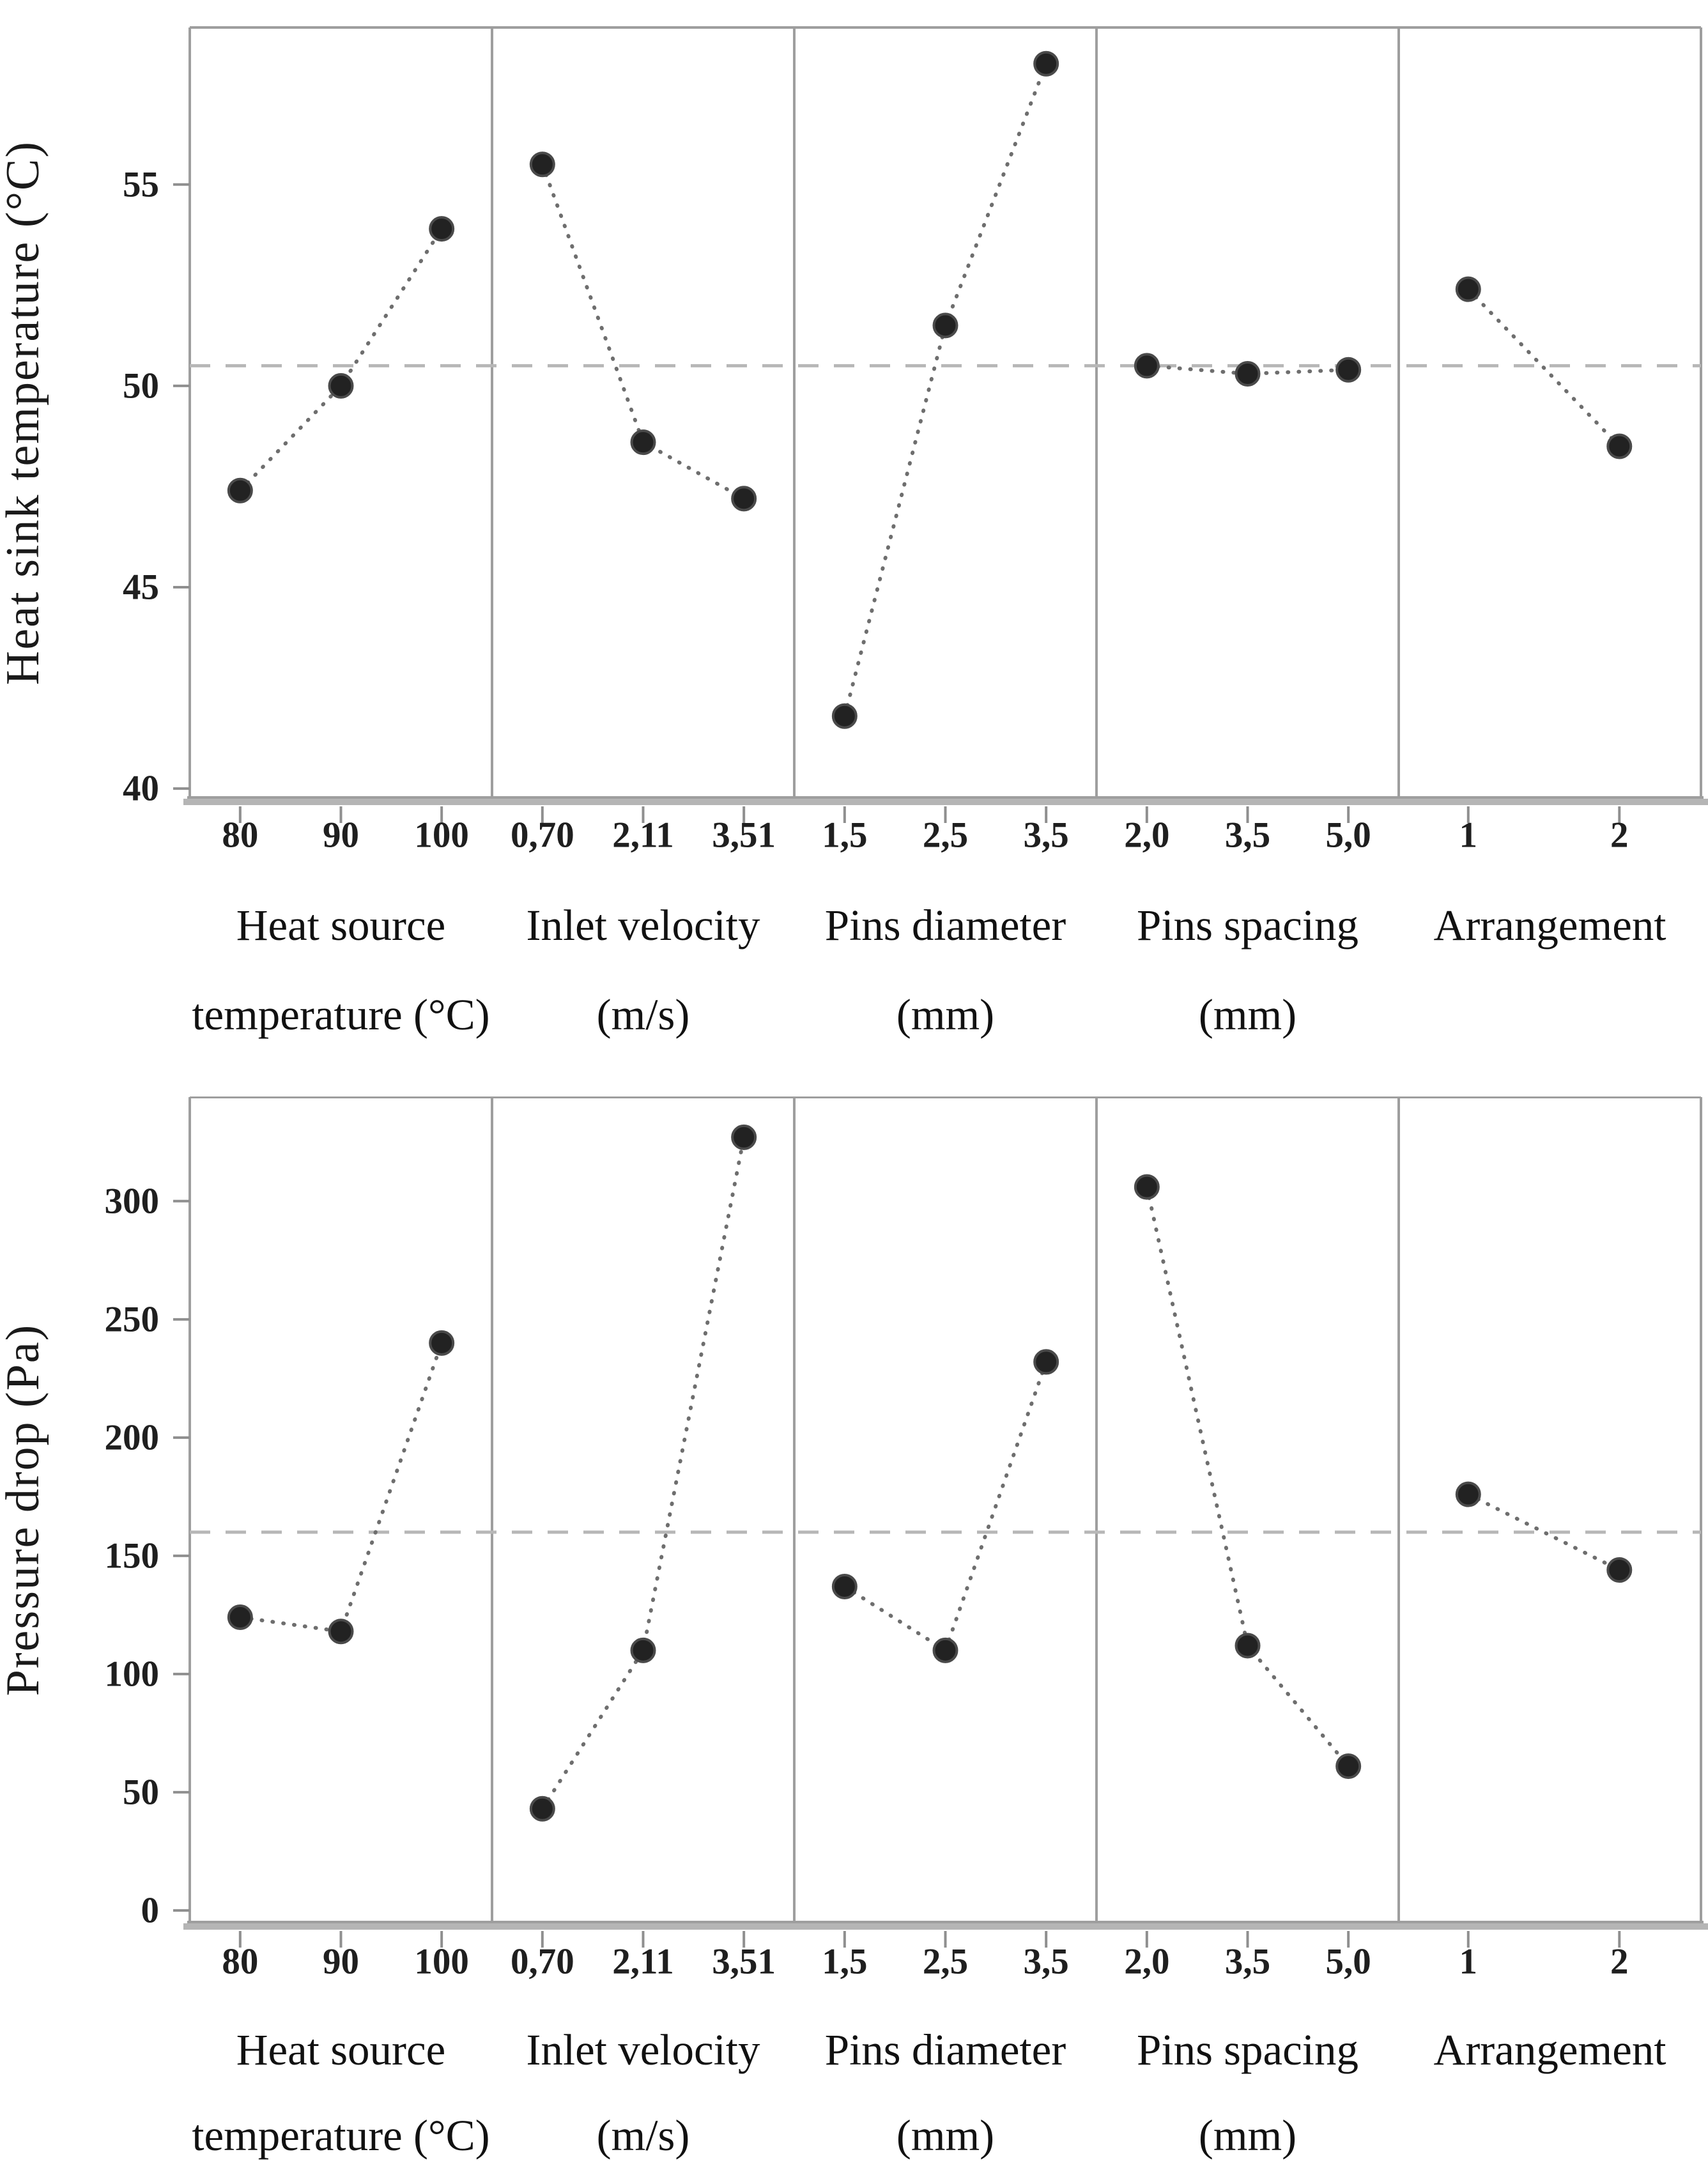 The width and height of the screenshot is (1708, 2161). What do you see at coordinates (132, 1201) in the screenshot?
I see `y-tick-label: 300` at bounding box center [132, 1201].